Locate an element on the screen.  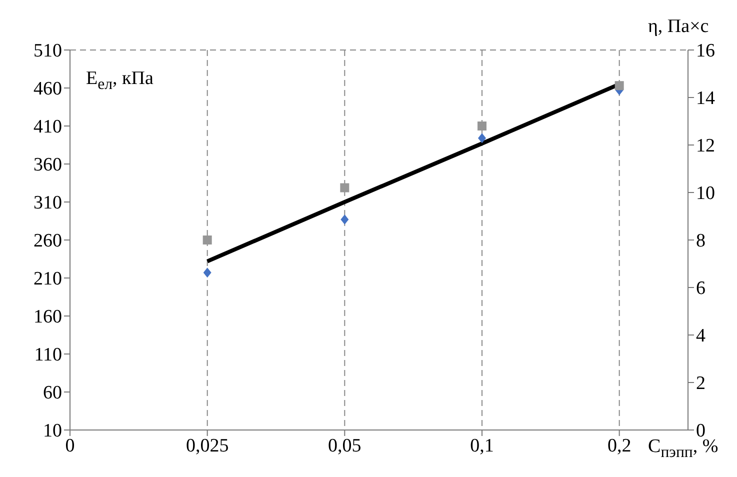
y2-tick-label: 4 is located at coordinates (701, 336).